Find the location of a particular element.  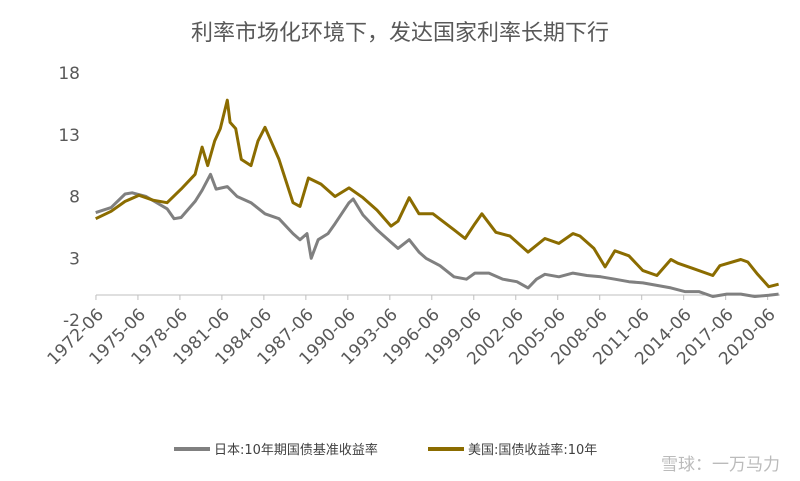

legend: 日本:10年期国债基准收益率 美国:国债收益率:10年 is located at coordinates (385, 450).